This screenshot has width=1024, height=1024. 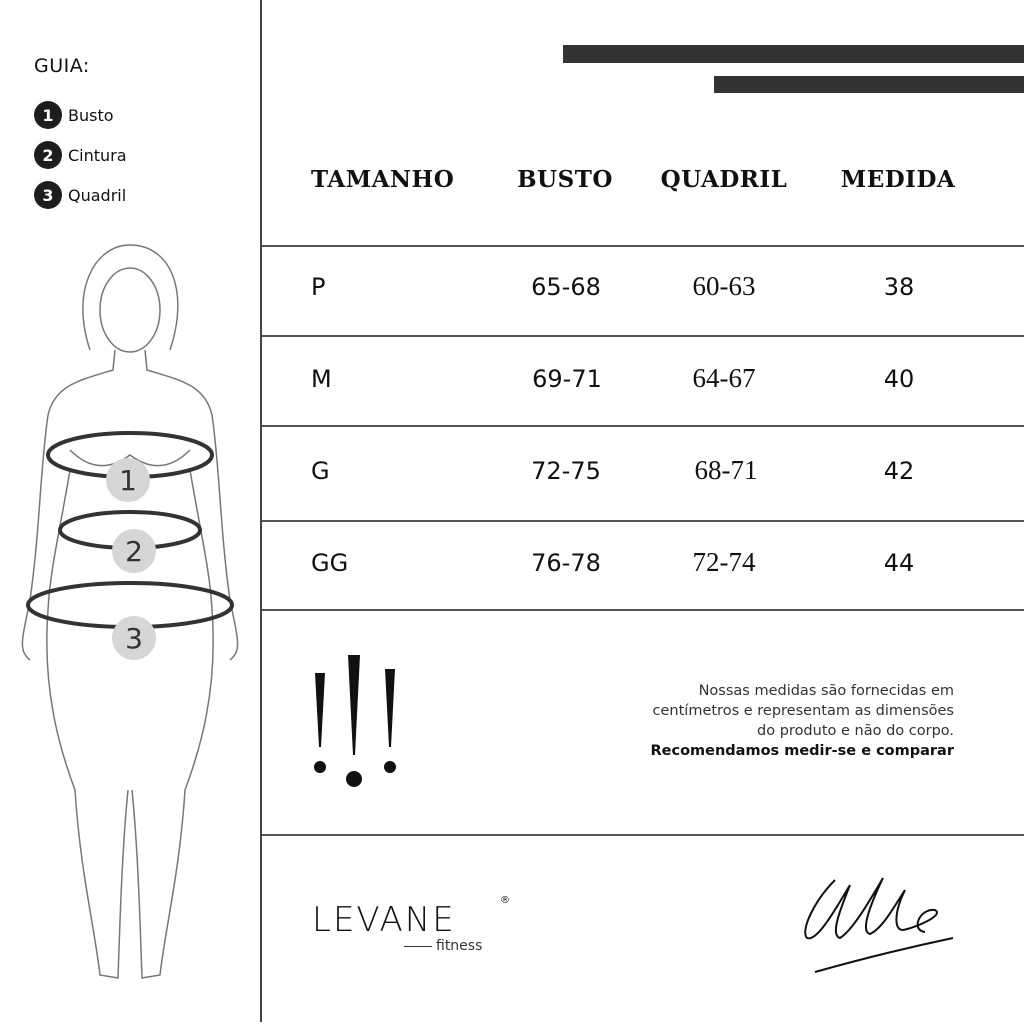 I want to click on guide-item-quadril: 3 Quadril, so click(x=80, y=195).